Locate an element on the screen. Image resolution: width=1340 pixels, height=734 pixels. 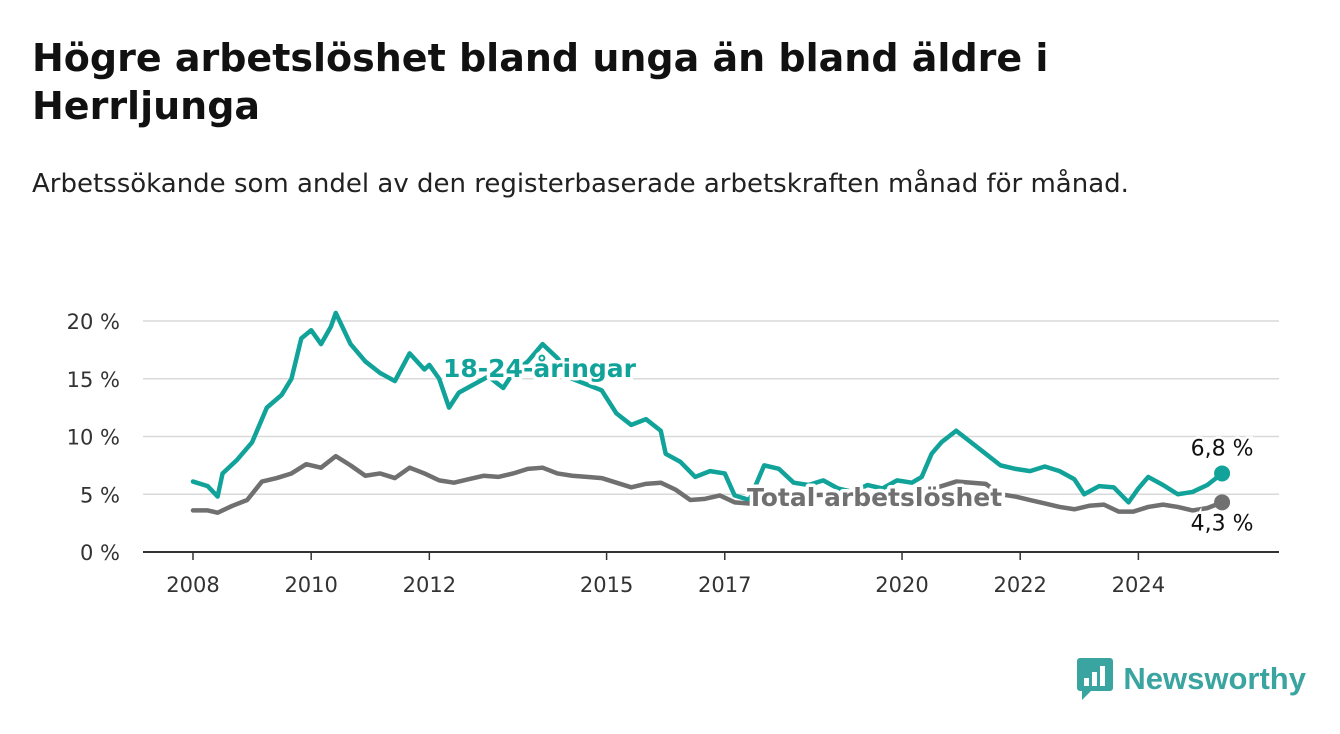
x-tick-label: 2017 is located at coordinates (724, 585).